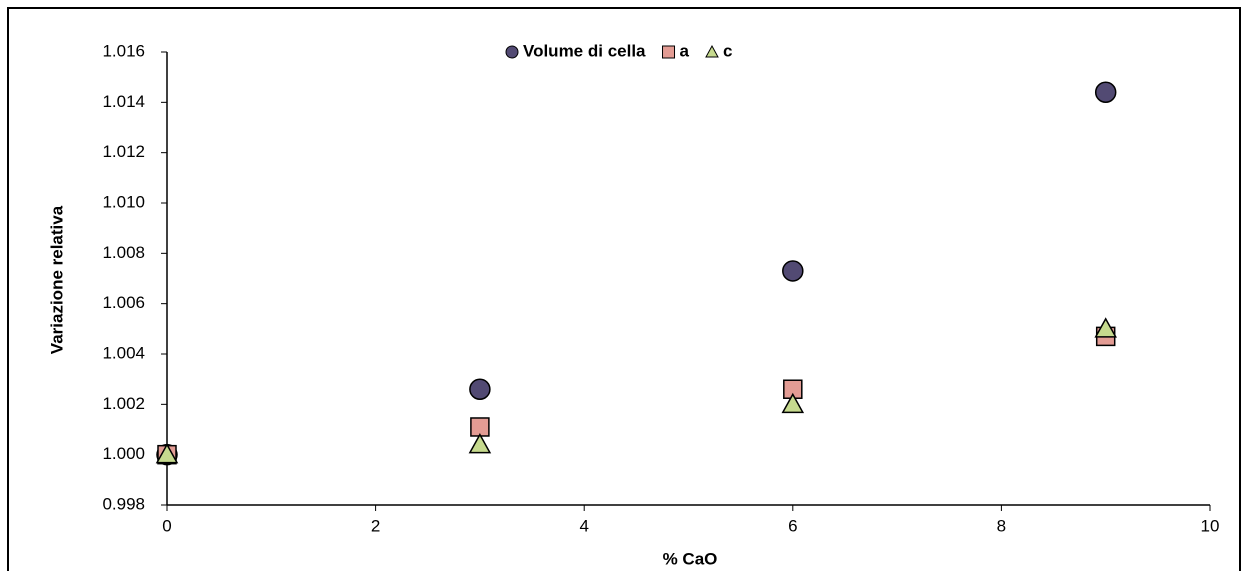  Describe the element at coordinates (1001, 525) in the screenshot. I see `x-tick-label: 8` at that location.